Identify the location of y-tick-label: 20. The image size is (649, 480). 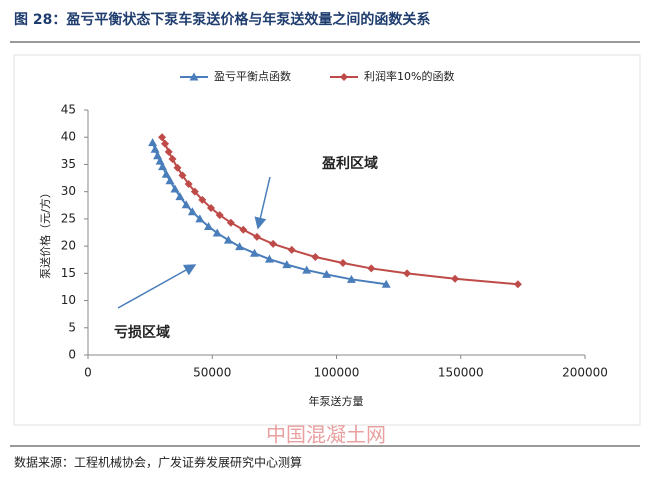
(68, 246).